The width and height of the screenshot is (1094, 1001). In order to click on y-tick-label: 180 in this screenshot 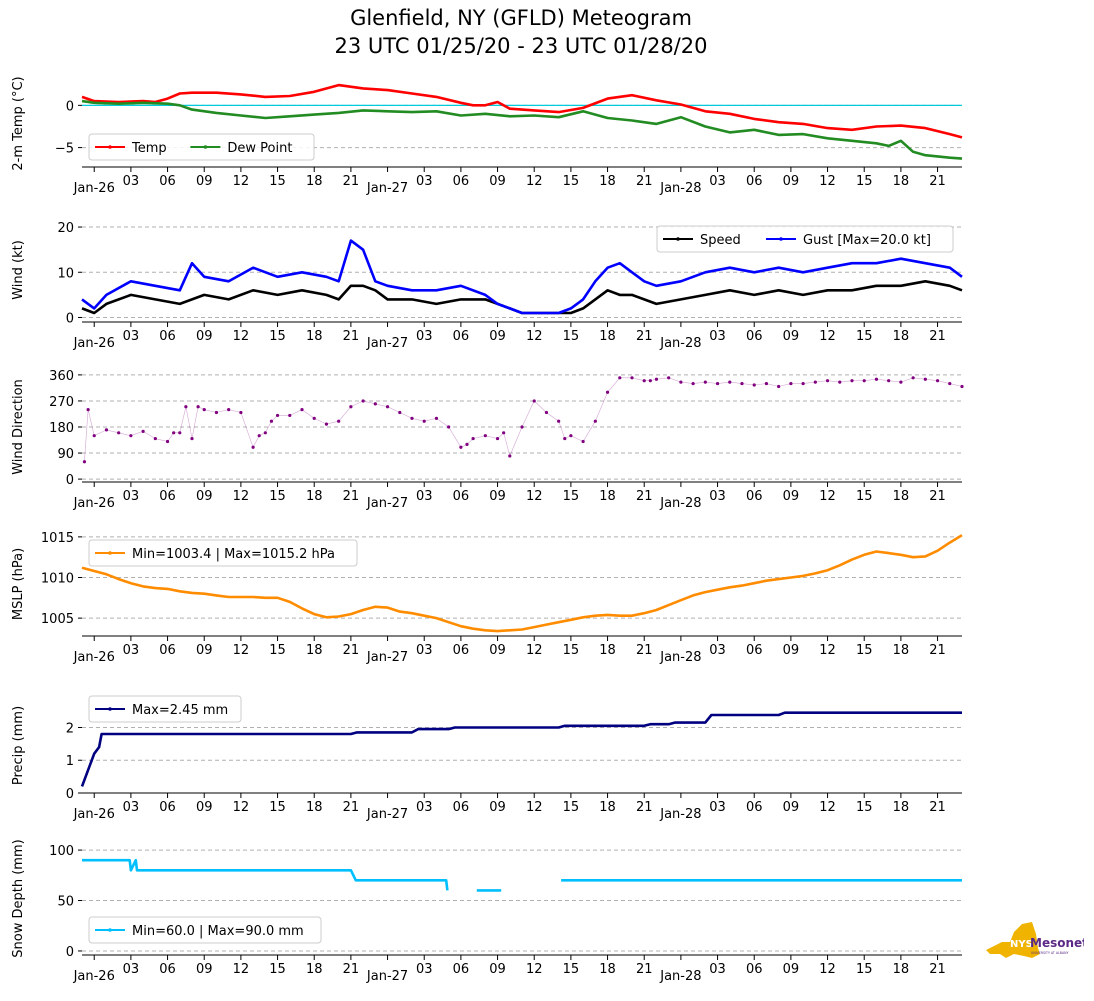, I will do `click(61, 428)`.